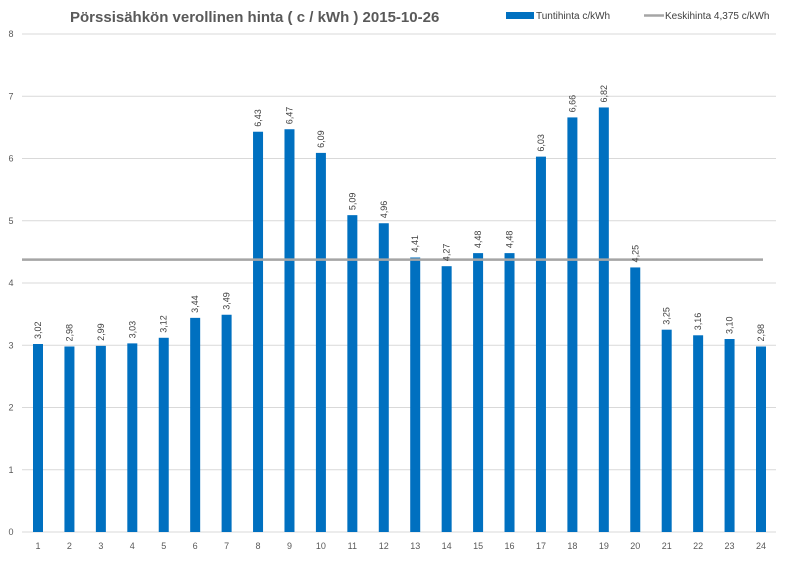  I want to click on data-label: 2,99, so click(101, 332).